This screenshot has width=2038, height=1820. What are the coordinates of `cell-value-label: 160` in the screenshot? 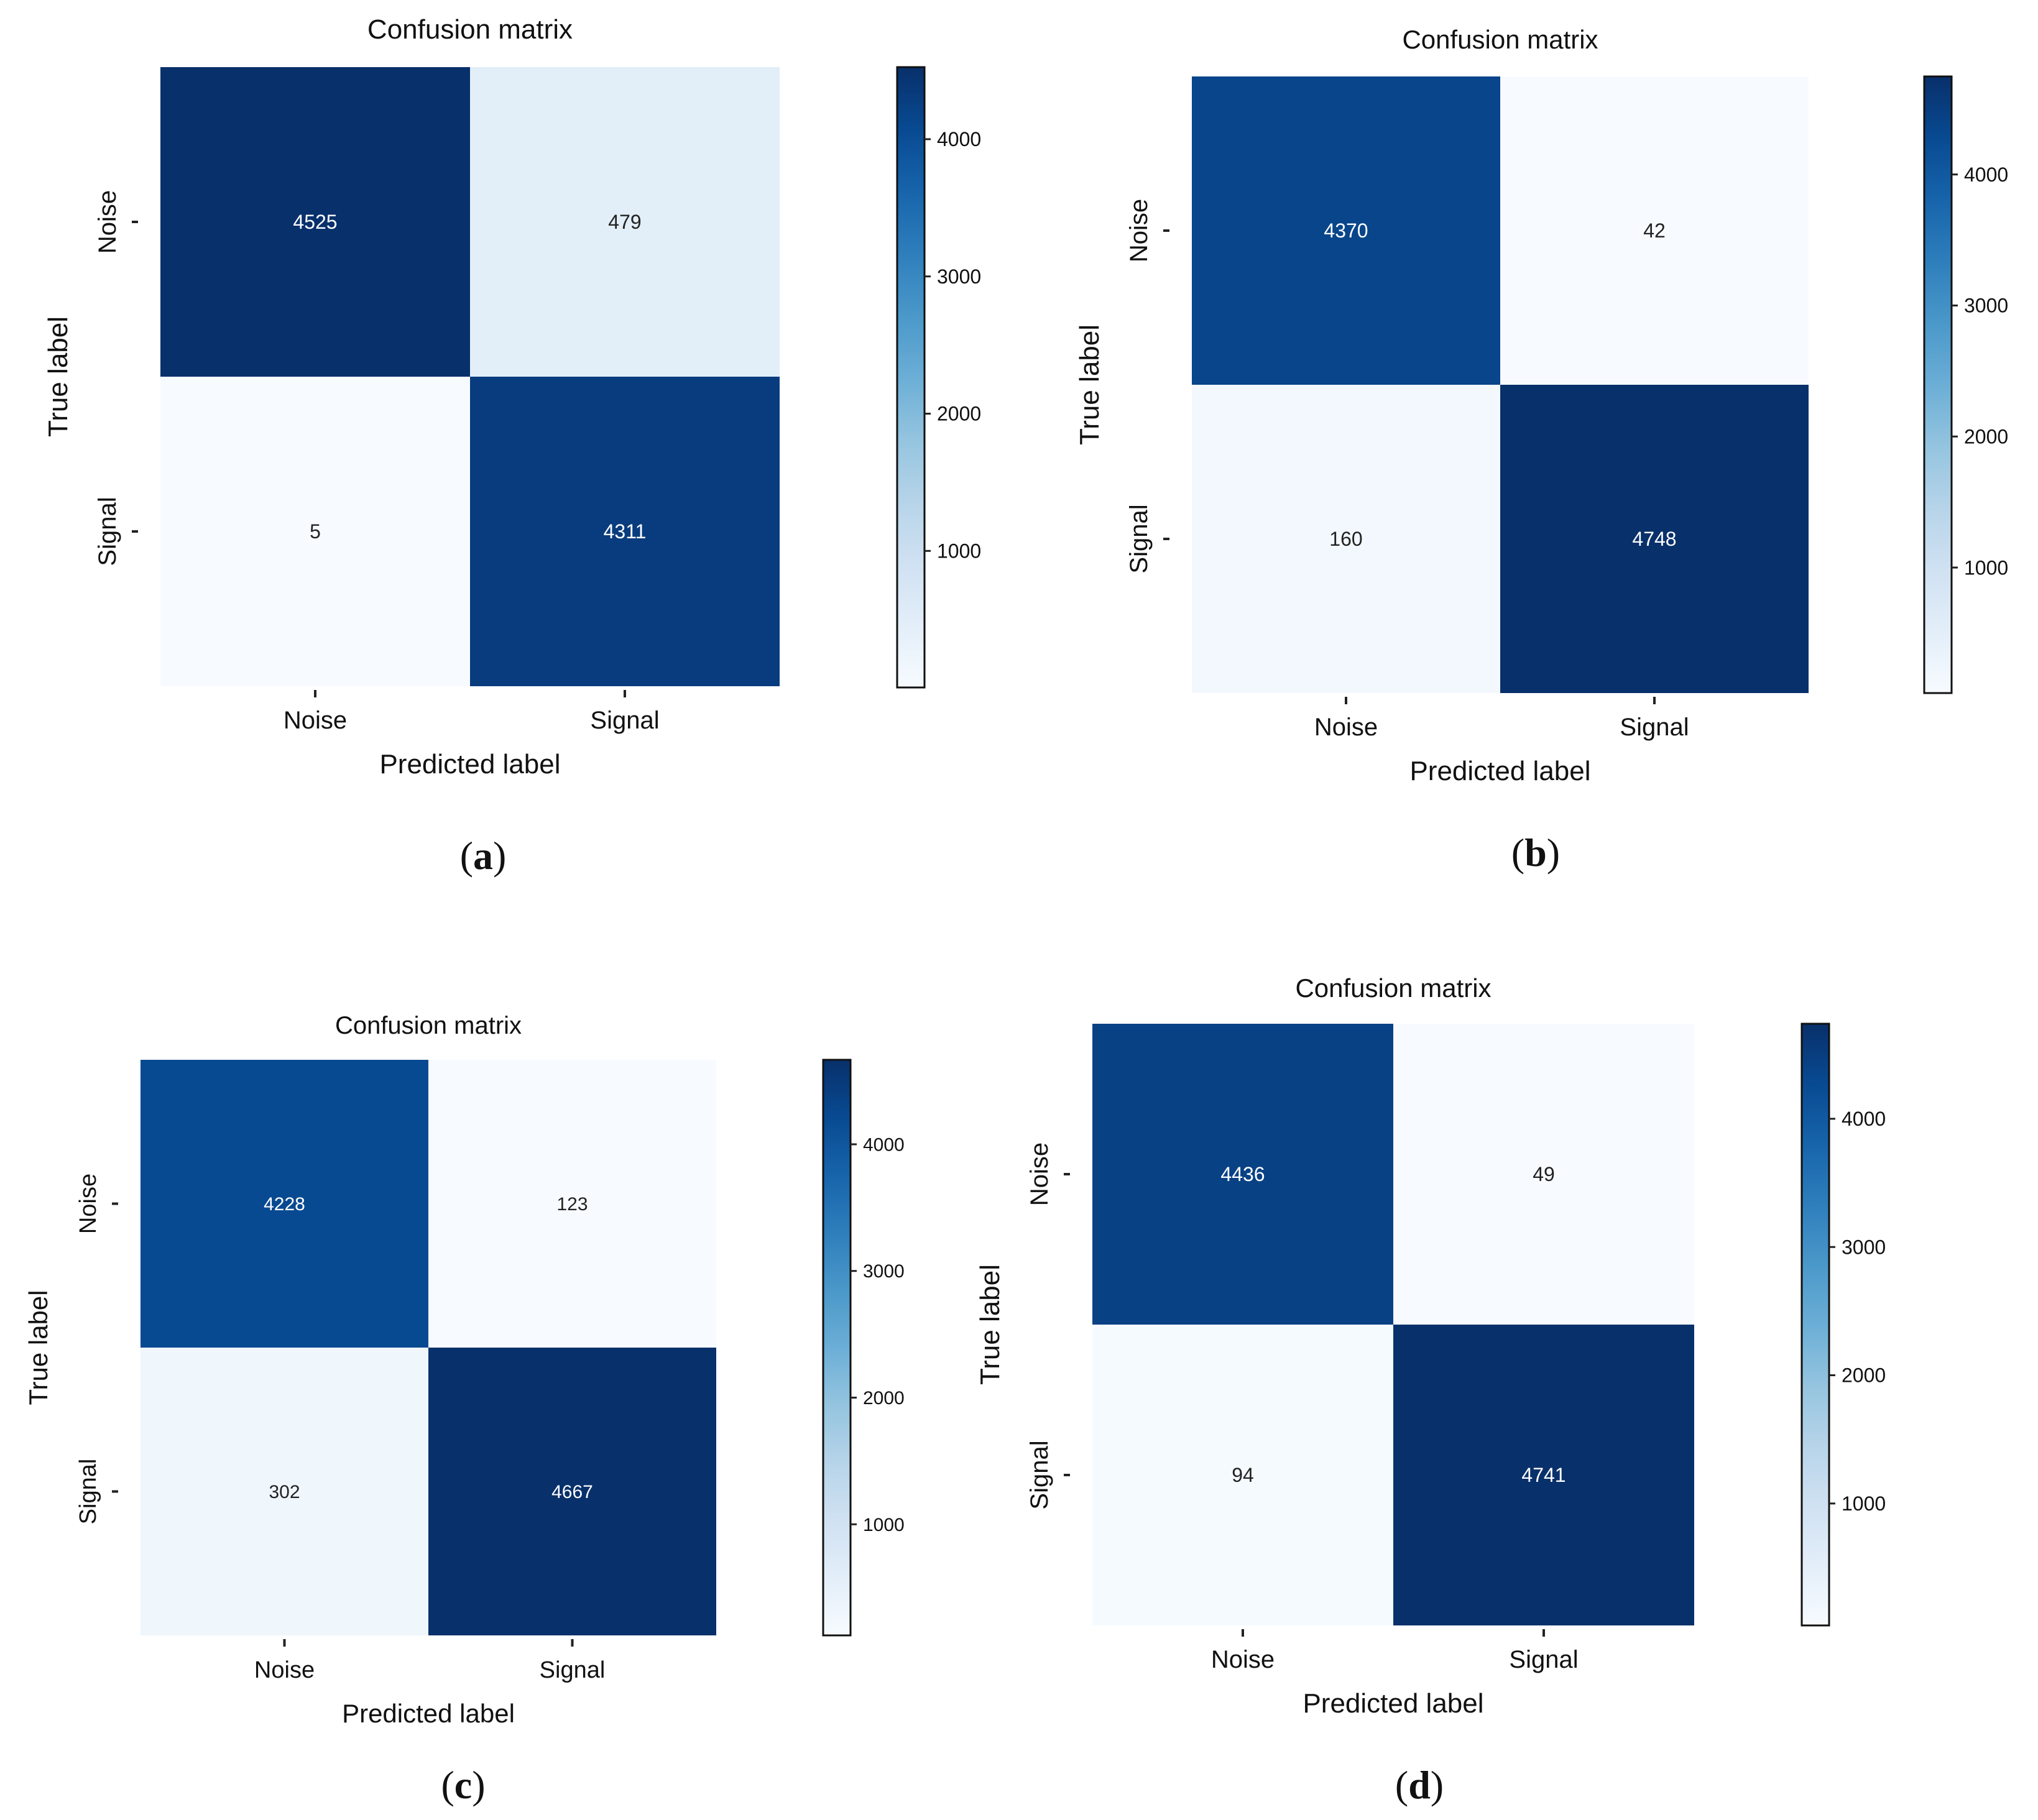 It's located at (1345, 539).